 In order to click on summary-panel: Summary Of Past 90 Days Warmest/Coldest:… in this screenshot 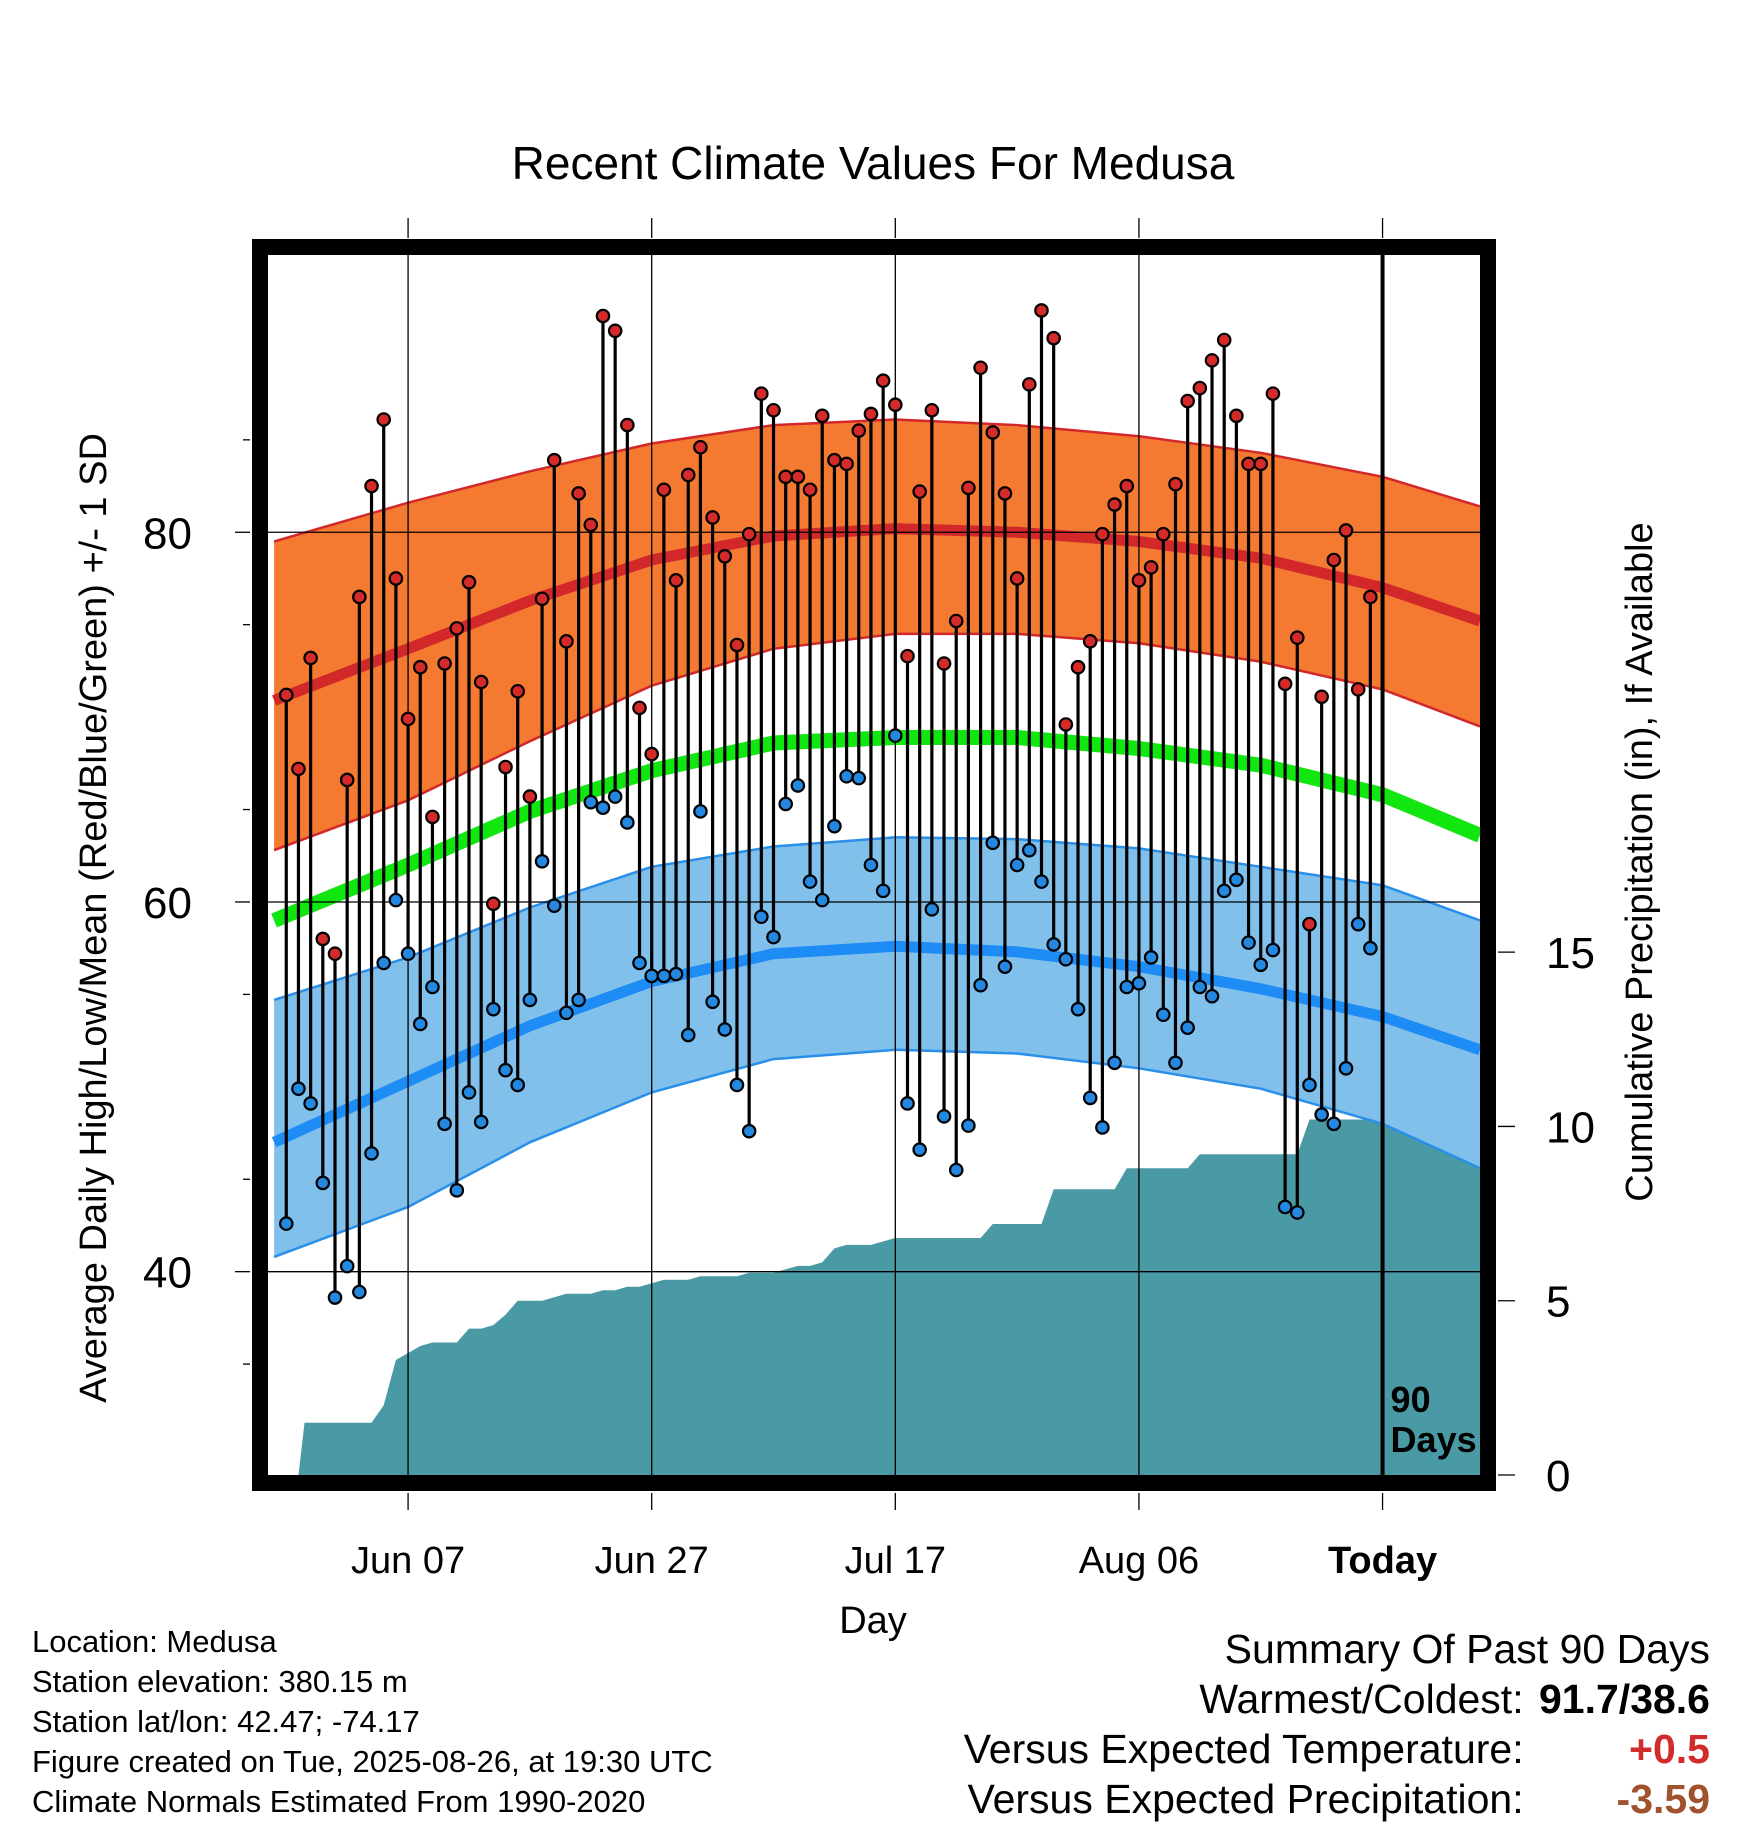, I will do `click(1337, 1724)`.